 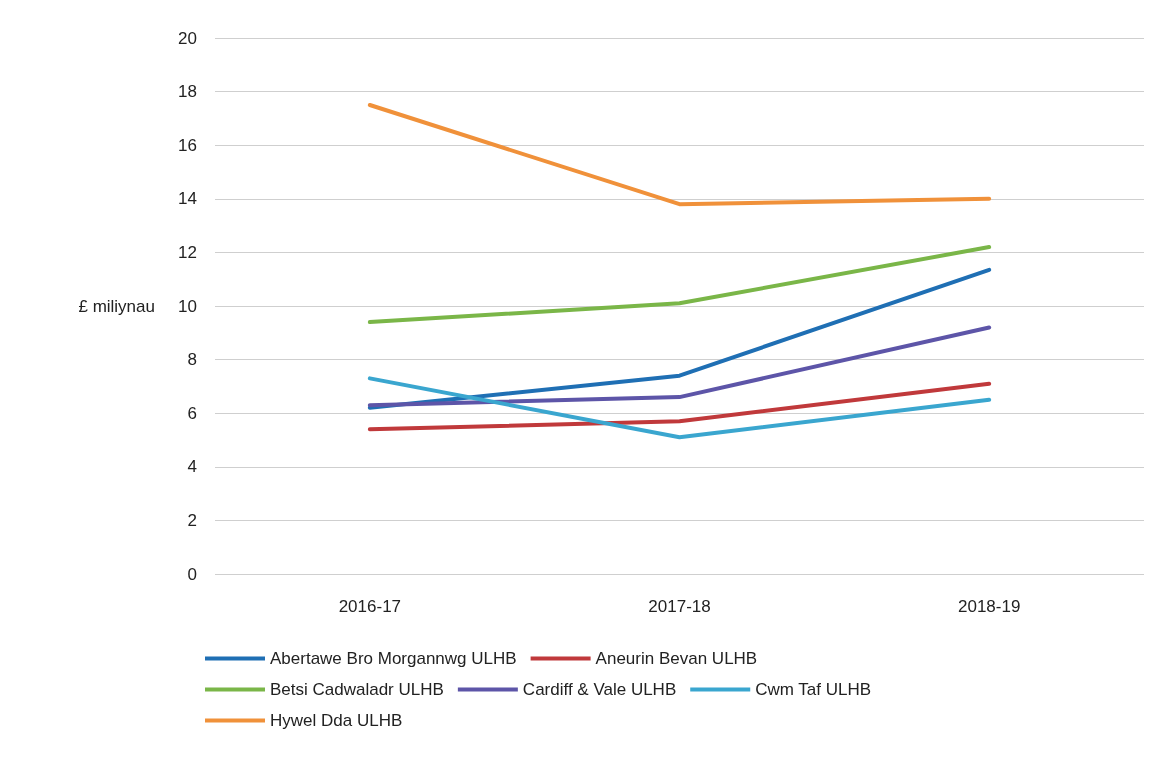 I want to click on y-tick-label: 18, so click(x=187, y=92).